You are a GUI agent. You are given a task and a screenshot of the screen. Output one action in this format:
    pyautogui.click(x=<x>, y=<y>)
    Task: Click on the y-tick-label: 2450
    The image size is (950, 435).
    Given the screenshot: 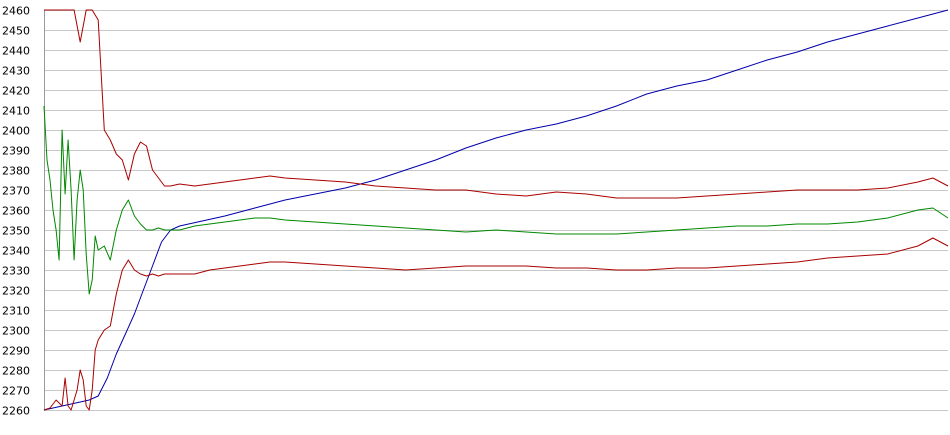 What is the action you would take?
    pyautogui.click(x=16, y=31)
    